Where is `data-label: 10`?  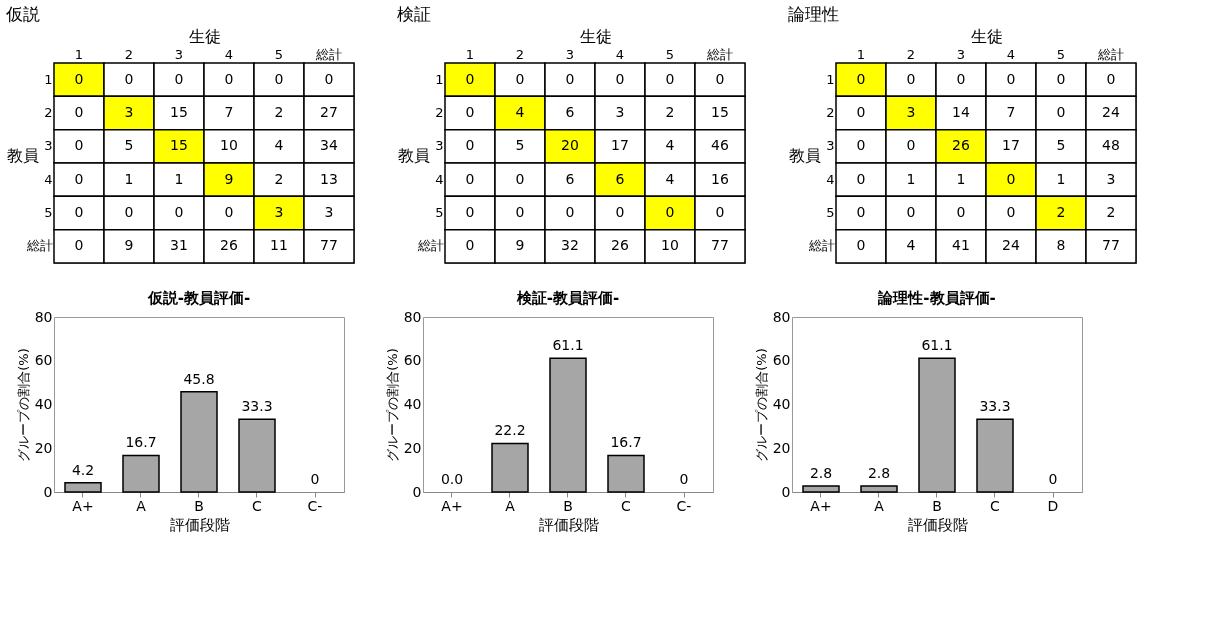
data-label: 10 is located at coordinates (229, 145).